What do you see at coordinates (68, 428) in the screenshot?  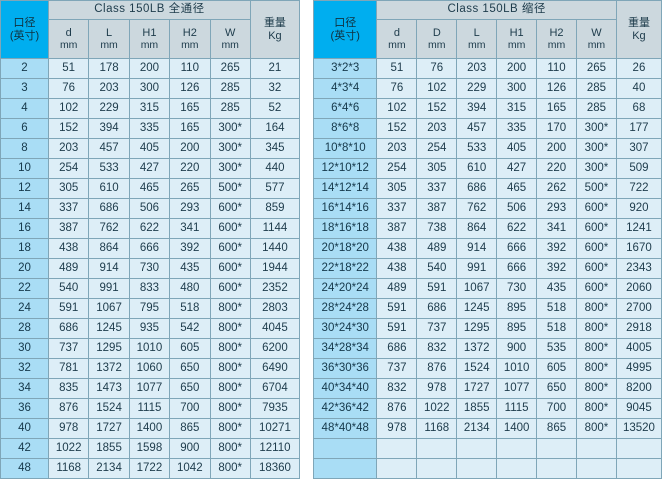 I see `cell-d: 978` at bounding box center [68, 428].